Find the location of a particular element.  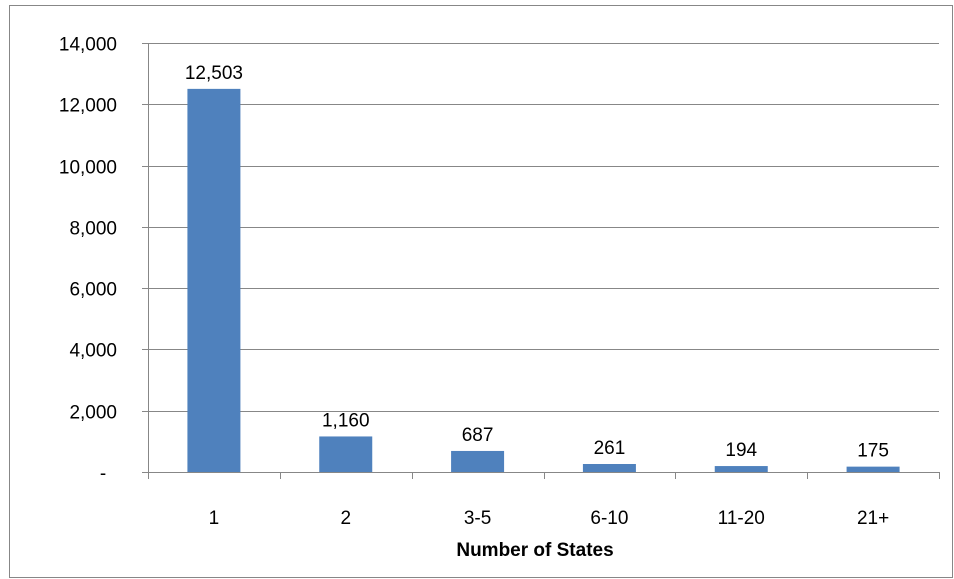

data-label: 12,503 is located at coordinates (214, 73).